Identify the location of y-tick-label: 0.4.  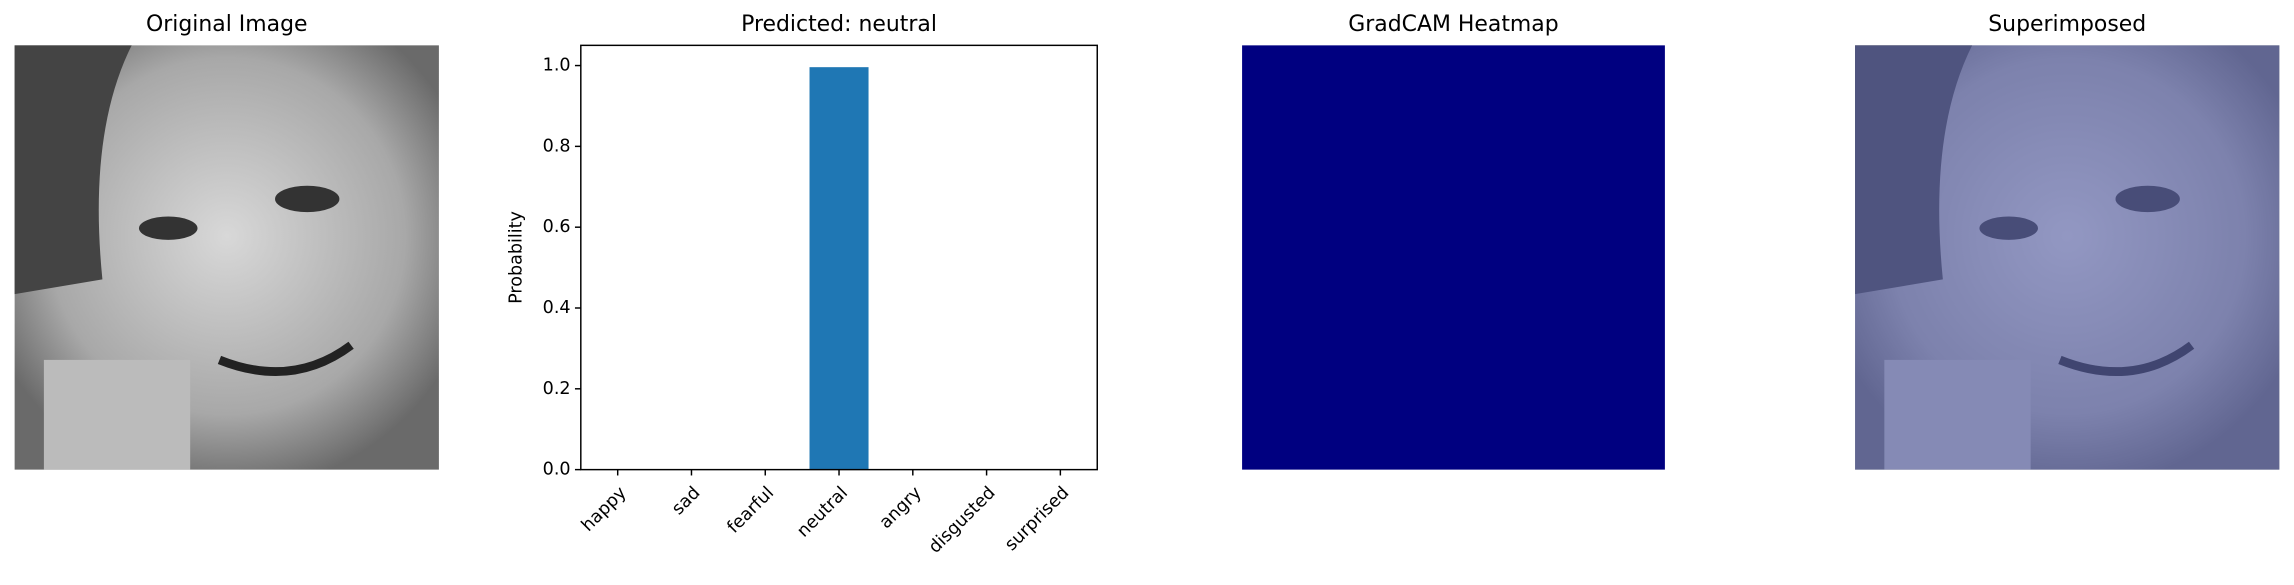
(557, 308).